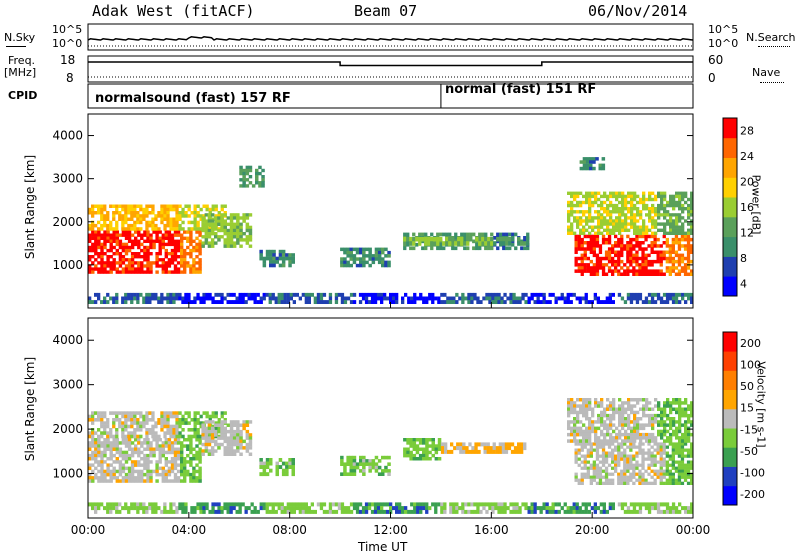 The image size is (800, 554). Describe the element at coordinates (390, 37) in the screenshot. I see `noise-panel-frame` at that location.